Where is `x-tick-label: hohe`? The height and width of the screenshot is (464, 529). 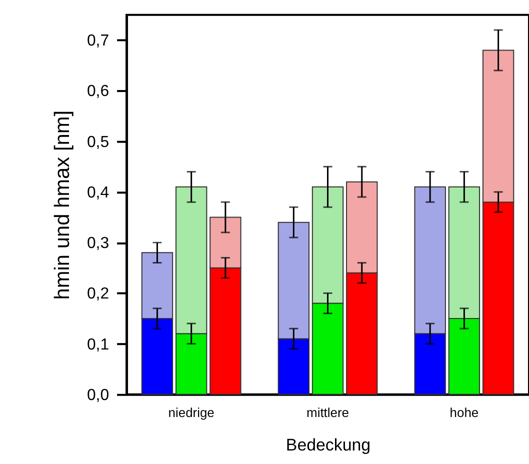
x-tick-label: hohe is located at coordinates (464, 412).